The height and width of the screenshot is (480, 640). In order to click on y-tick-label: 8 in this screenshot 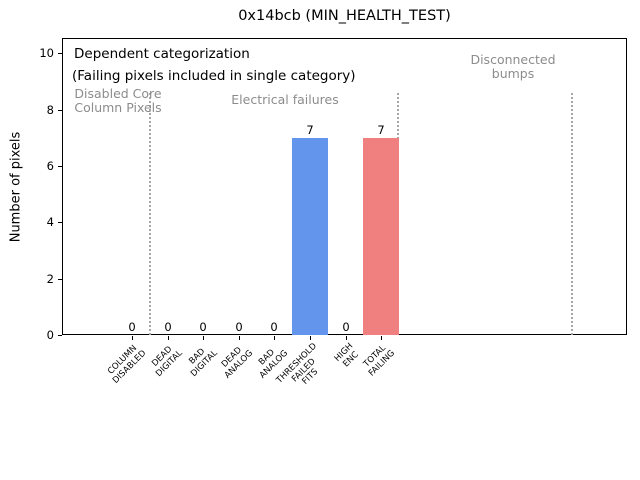, I will do `click(50, 110)`.